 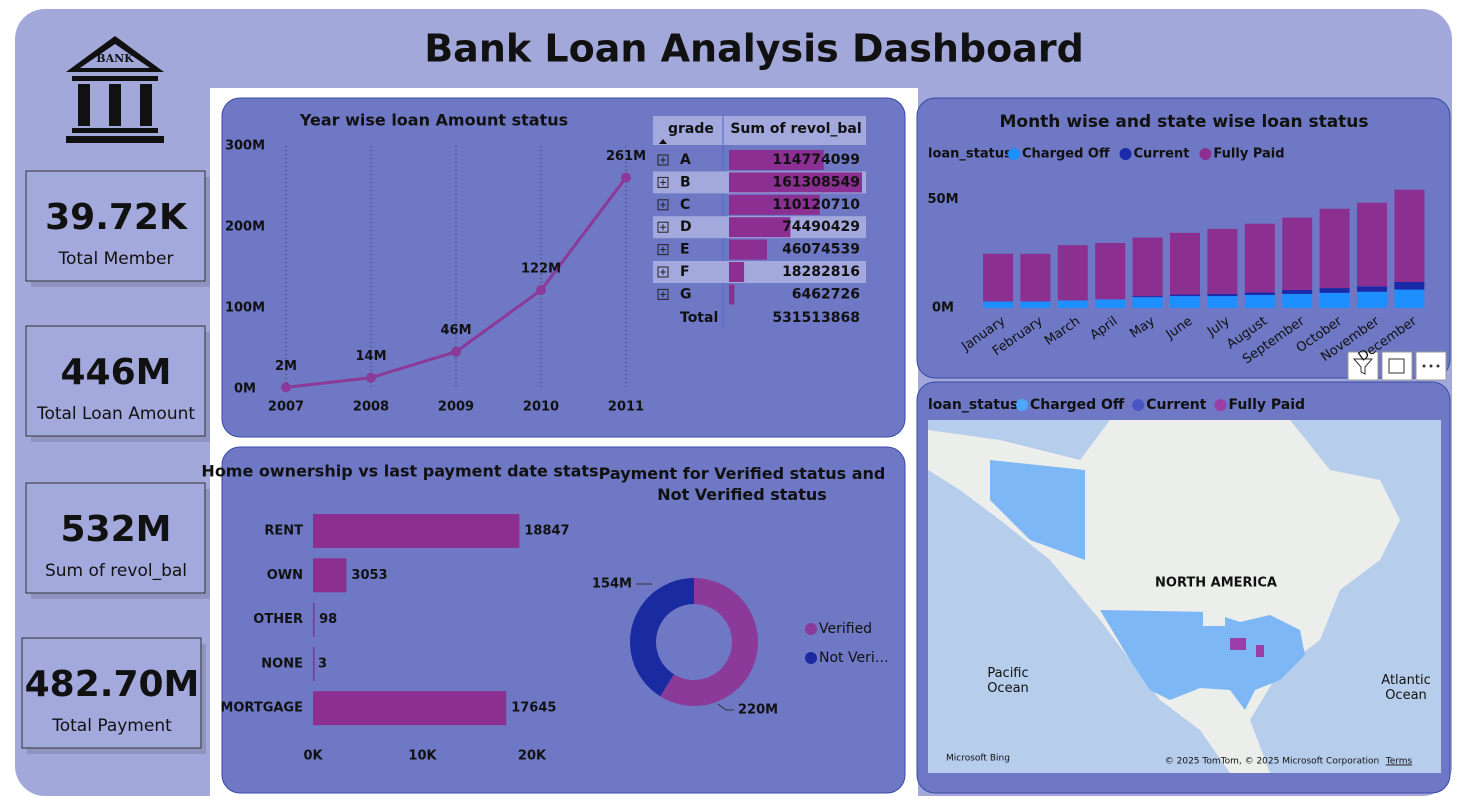 What do you see at coordinates (709, 642) in the screenshot?
I see `donut-slice` at bounding box center [709, 642].